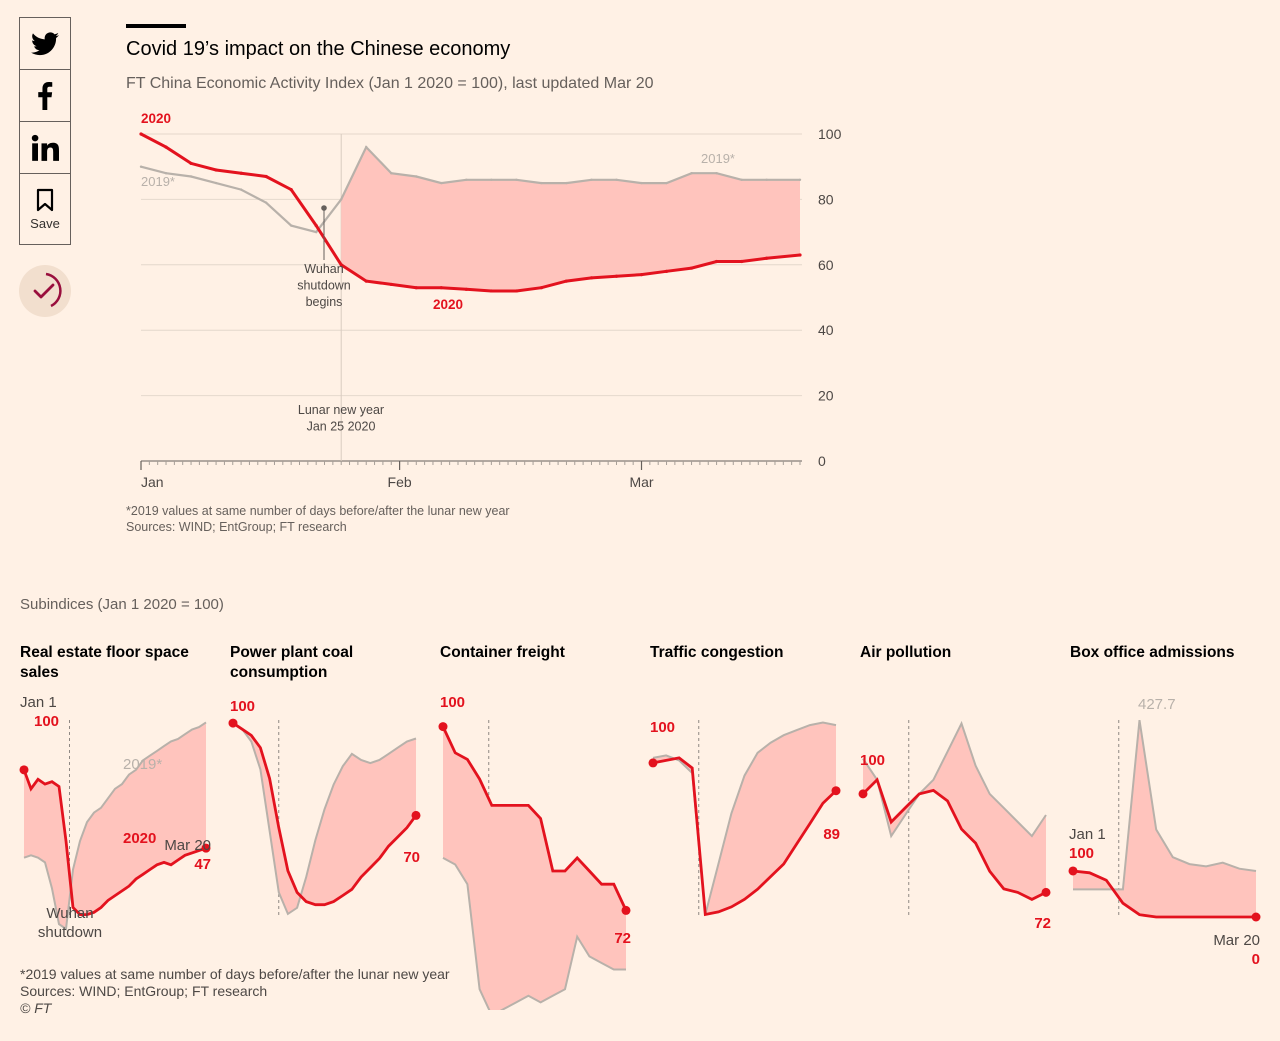  I want to click on end-value-label: 70, so click(411, 857).